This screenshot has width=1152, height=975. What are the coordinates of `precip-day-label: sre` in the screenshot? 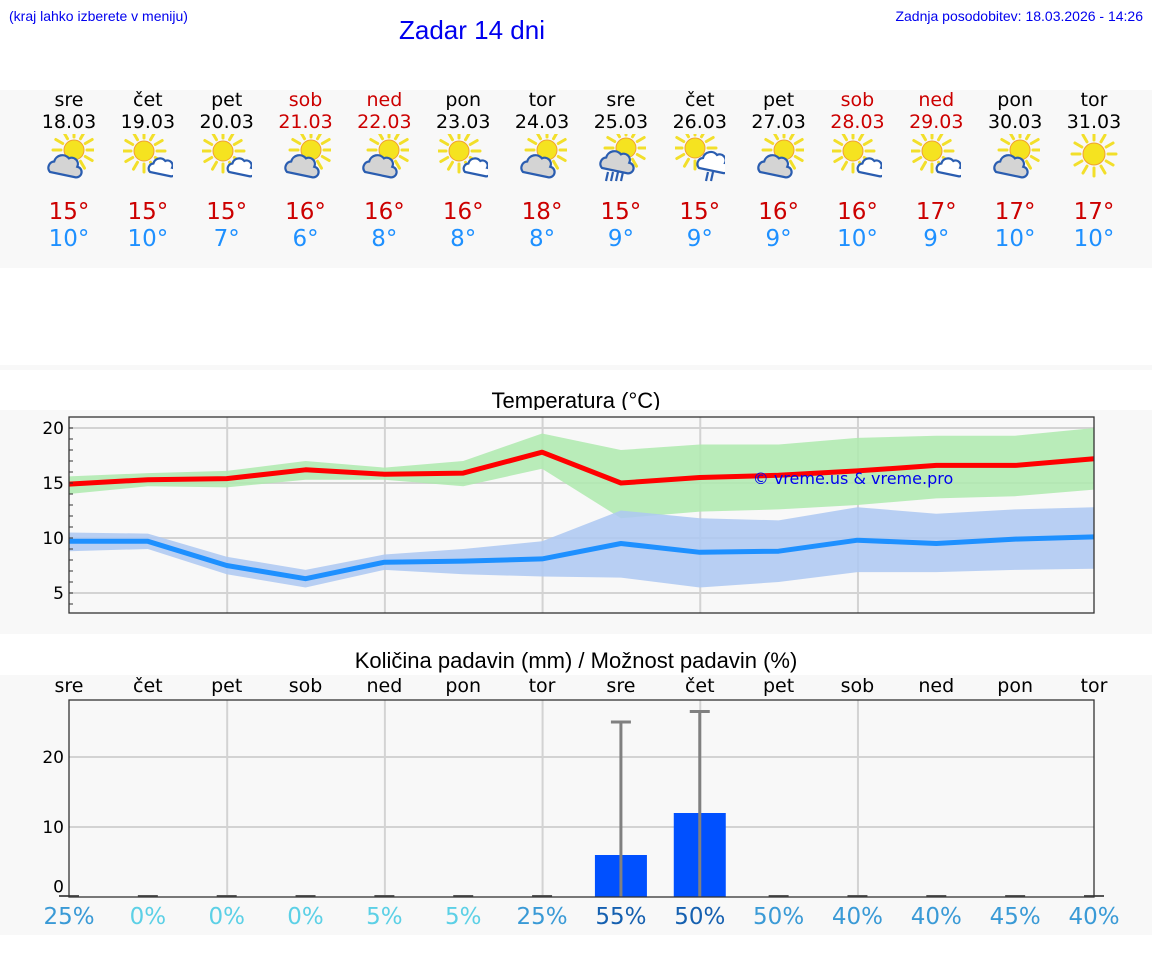 It's located at (621, 686).